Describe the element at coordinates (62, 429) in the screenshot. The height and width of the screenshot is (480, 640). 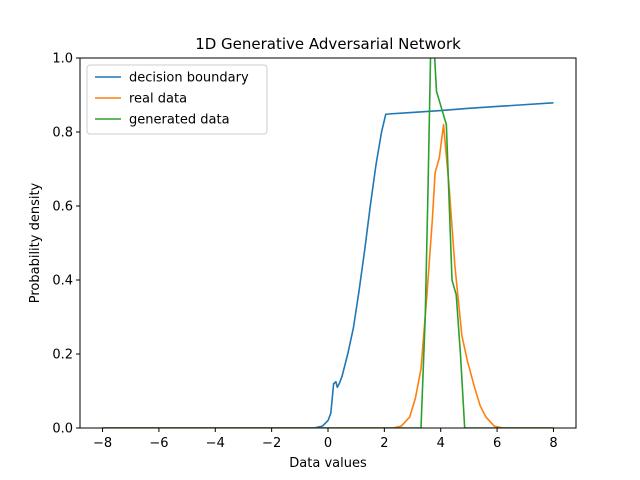
I see `y-tick-label: 0.0` at that location.